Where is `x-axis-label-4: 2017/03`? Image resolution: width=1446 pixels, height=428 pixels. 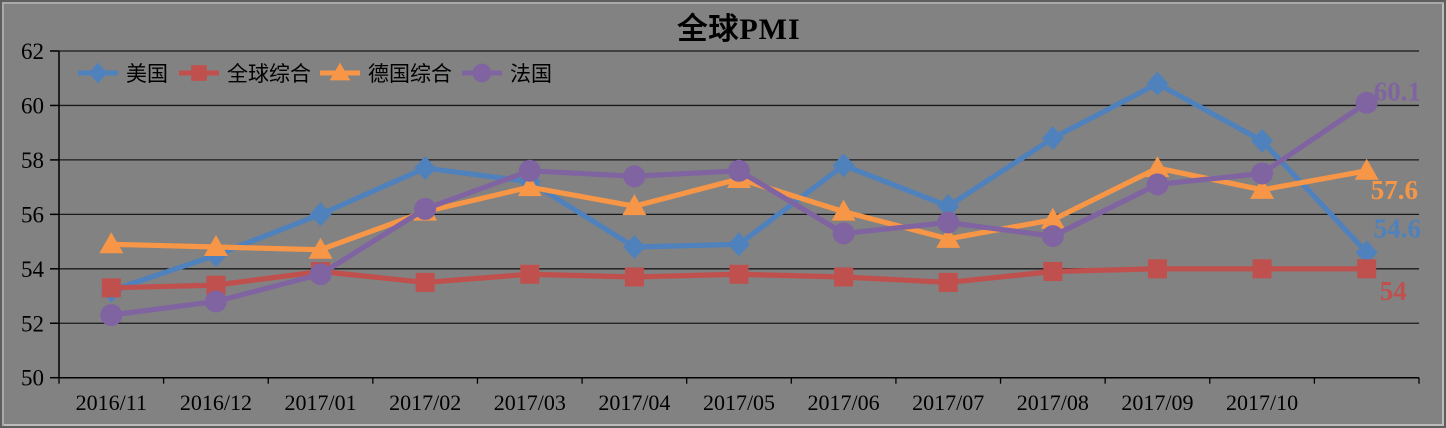 x-axis-label-4: 2017/03 is located at coordinates (530, 402).